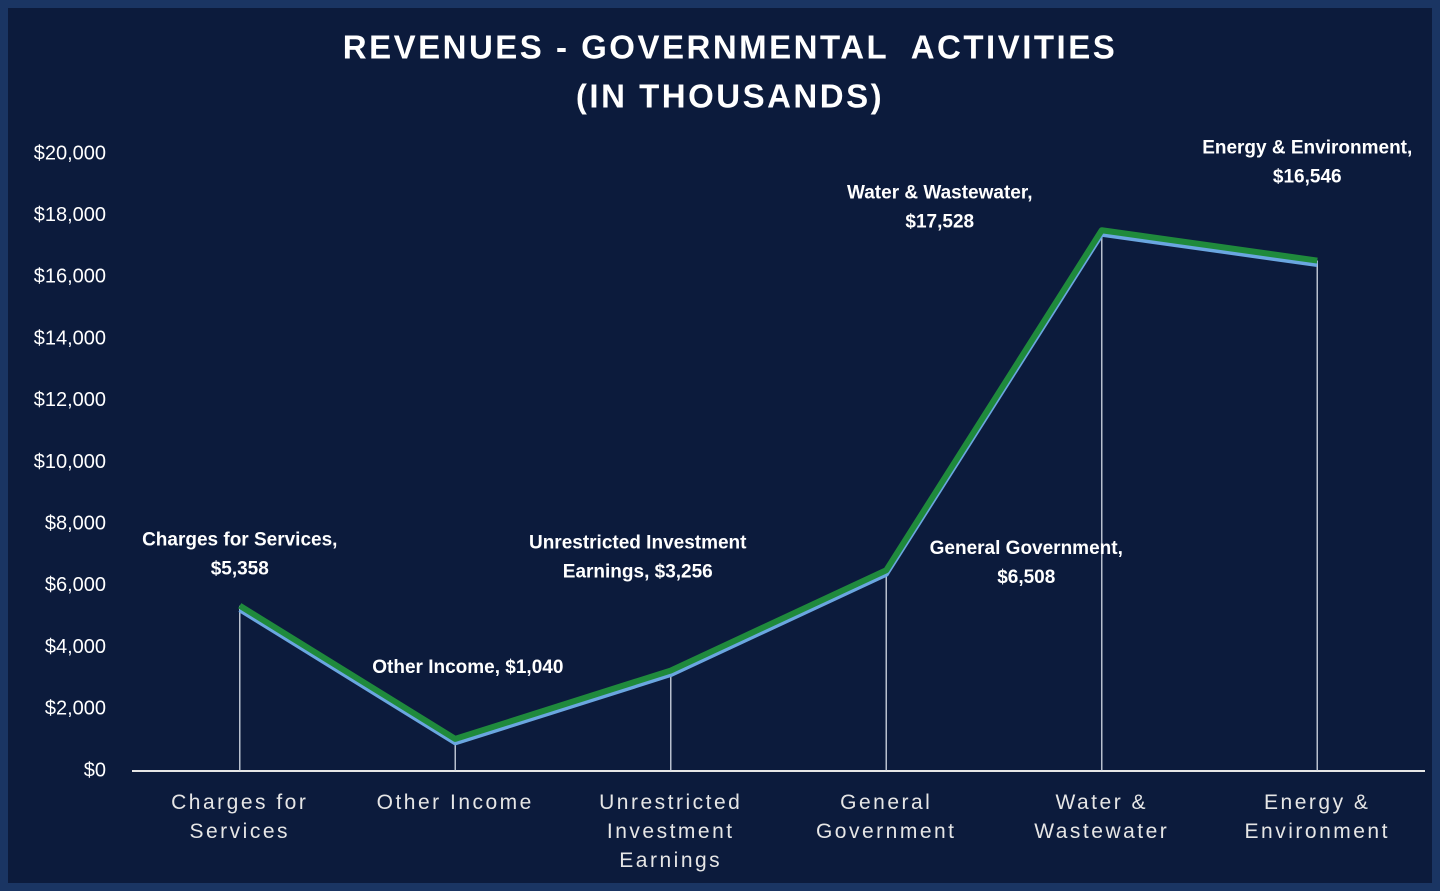 The image size is (1440, 891). I want to click on y-tick-label: $6,000, so click(75, 585).